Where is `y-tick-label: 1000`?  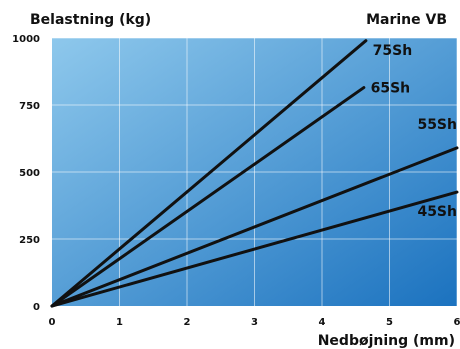 y-tick-label: 1000 is located at coordinates (26, 39).